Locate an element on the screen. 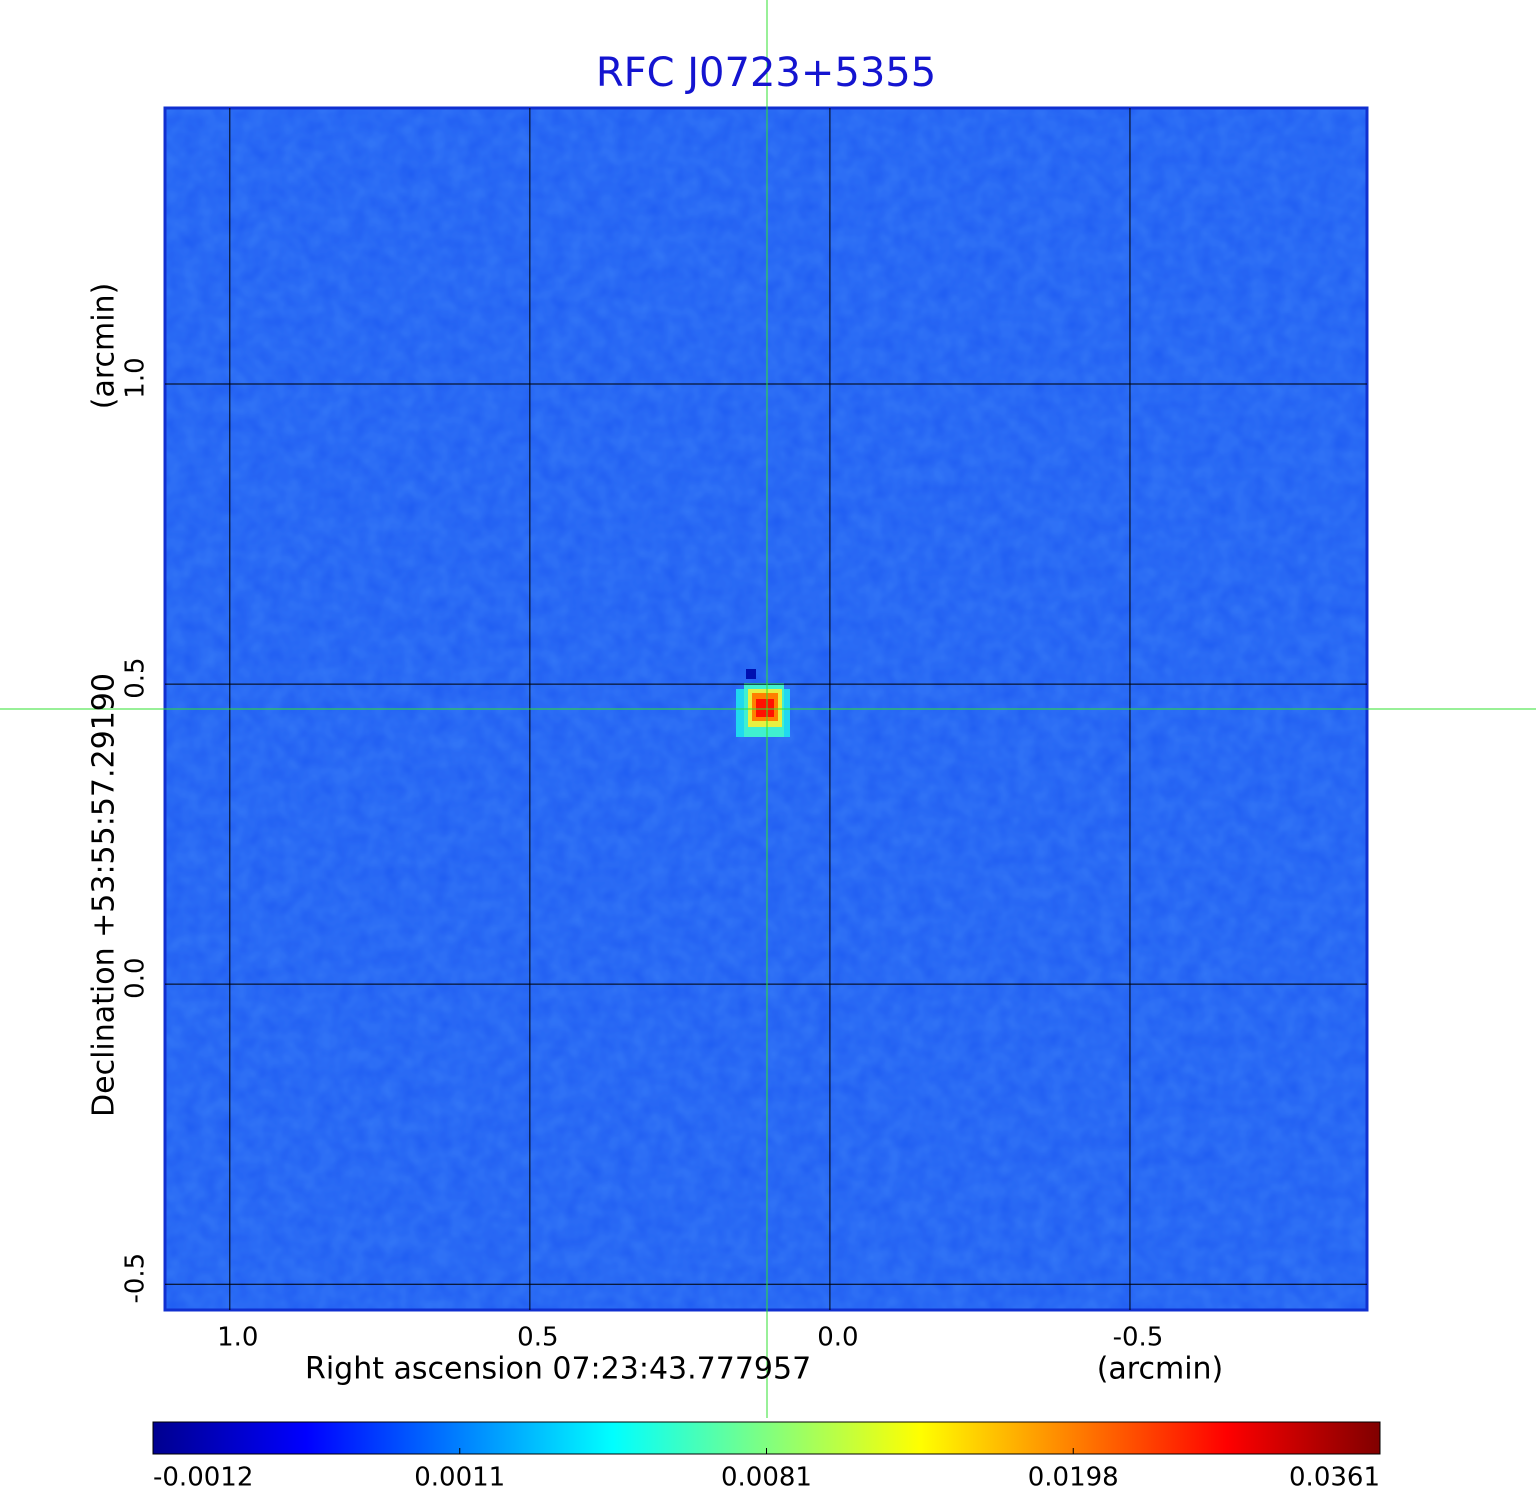 The image size is (1536, 1511). x-tick-label: 1.0 is located at coordinates (237, 1338).